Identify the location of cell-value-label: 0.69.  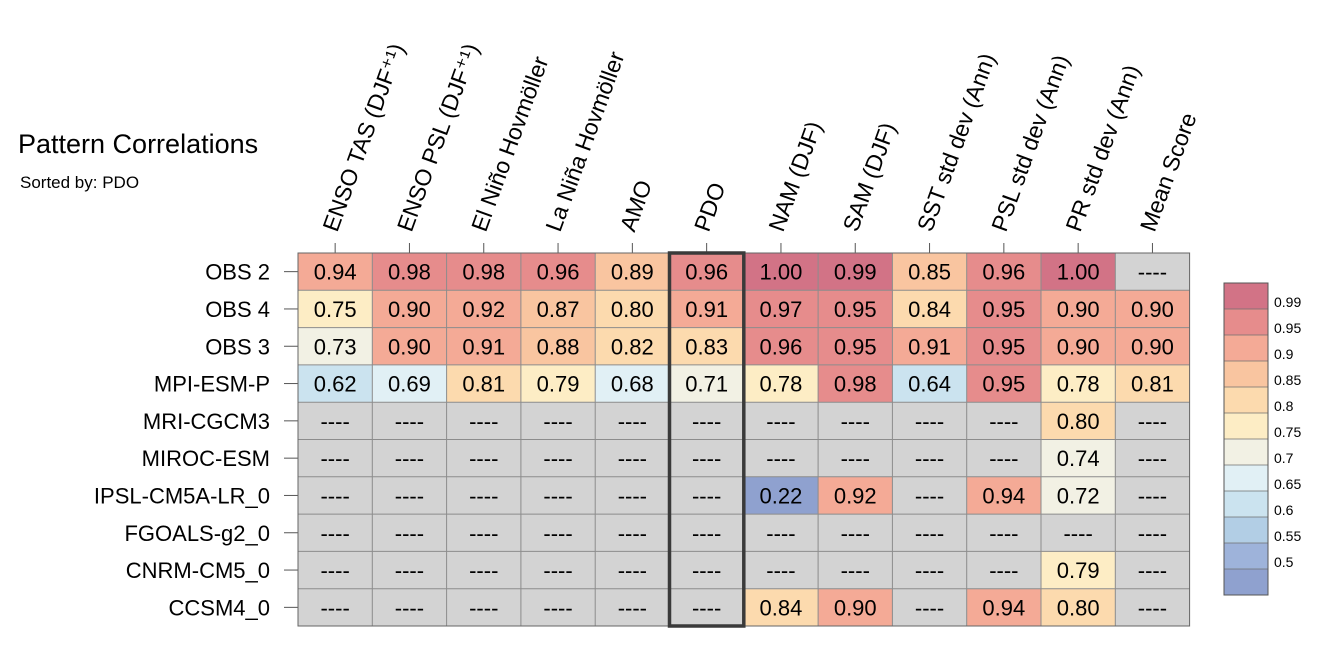
(409, 384).